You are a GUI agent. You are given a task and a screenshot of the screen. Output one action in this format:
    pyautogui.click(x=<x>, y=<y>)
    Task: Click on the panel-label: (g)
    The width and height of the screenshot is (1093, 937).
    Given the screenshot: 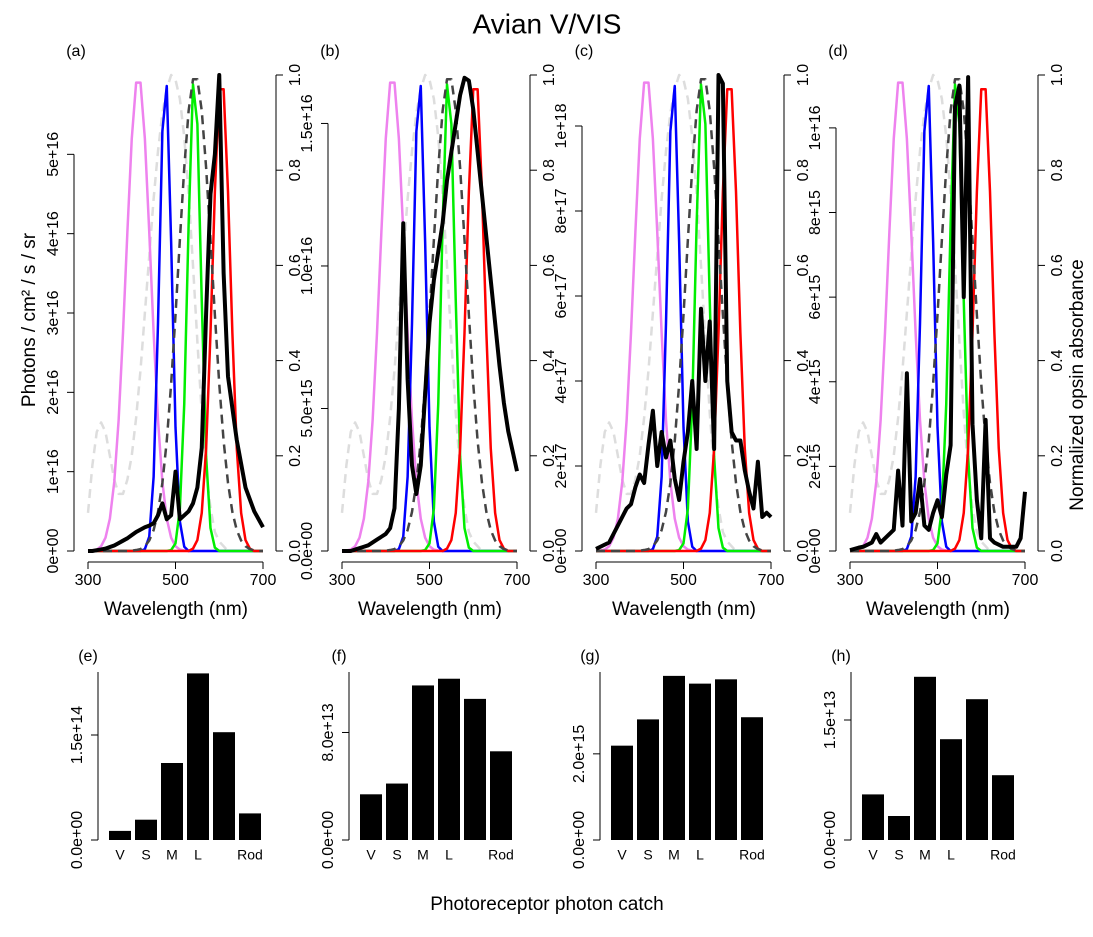 What is the action you would take?
    pyautogui.click(x=590, y=656)
    